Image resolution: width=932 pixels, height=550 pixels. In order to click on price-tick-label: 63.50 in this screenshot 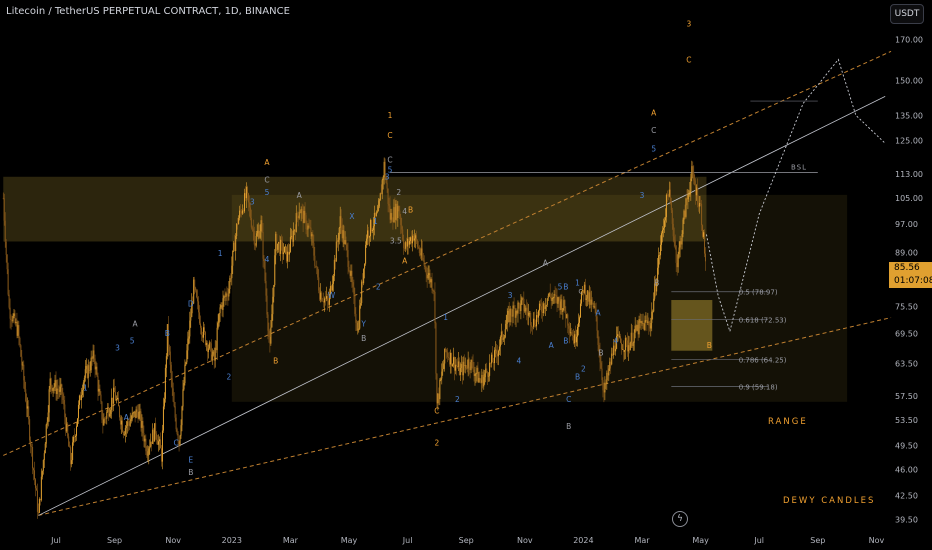, I will do `click(906, 363)`.